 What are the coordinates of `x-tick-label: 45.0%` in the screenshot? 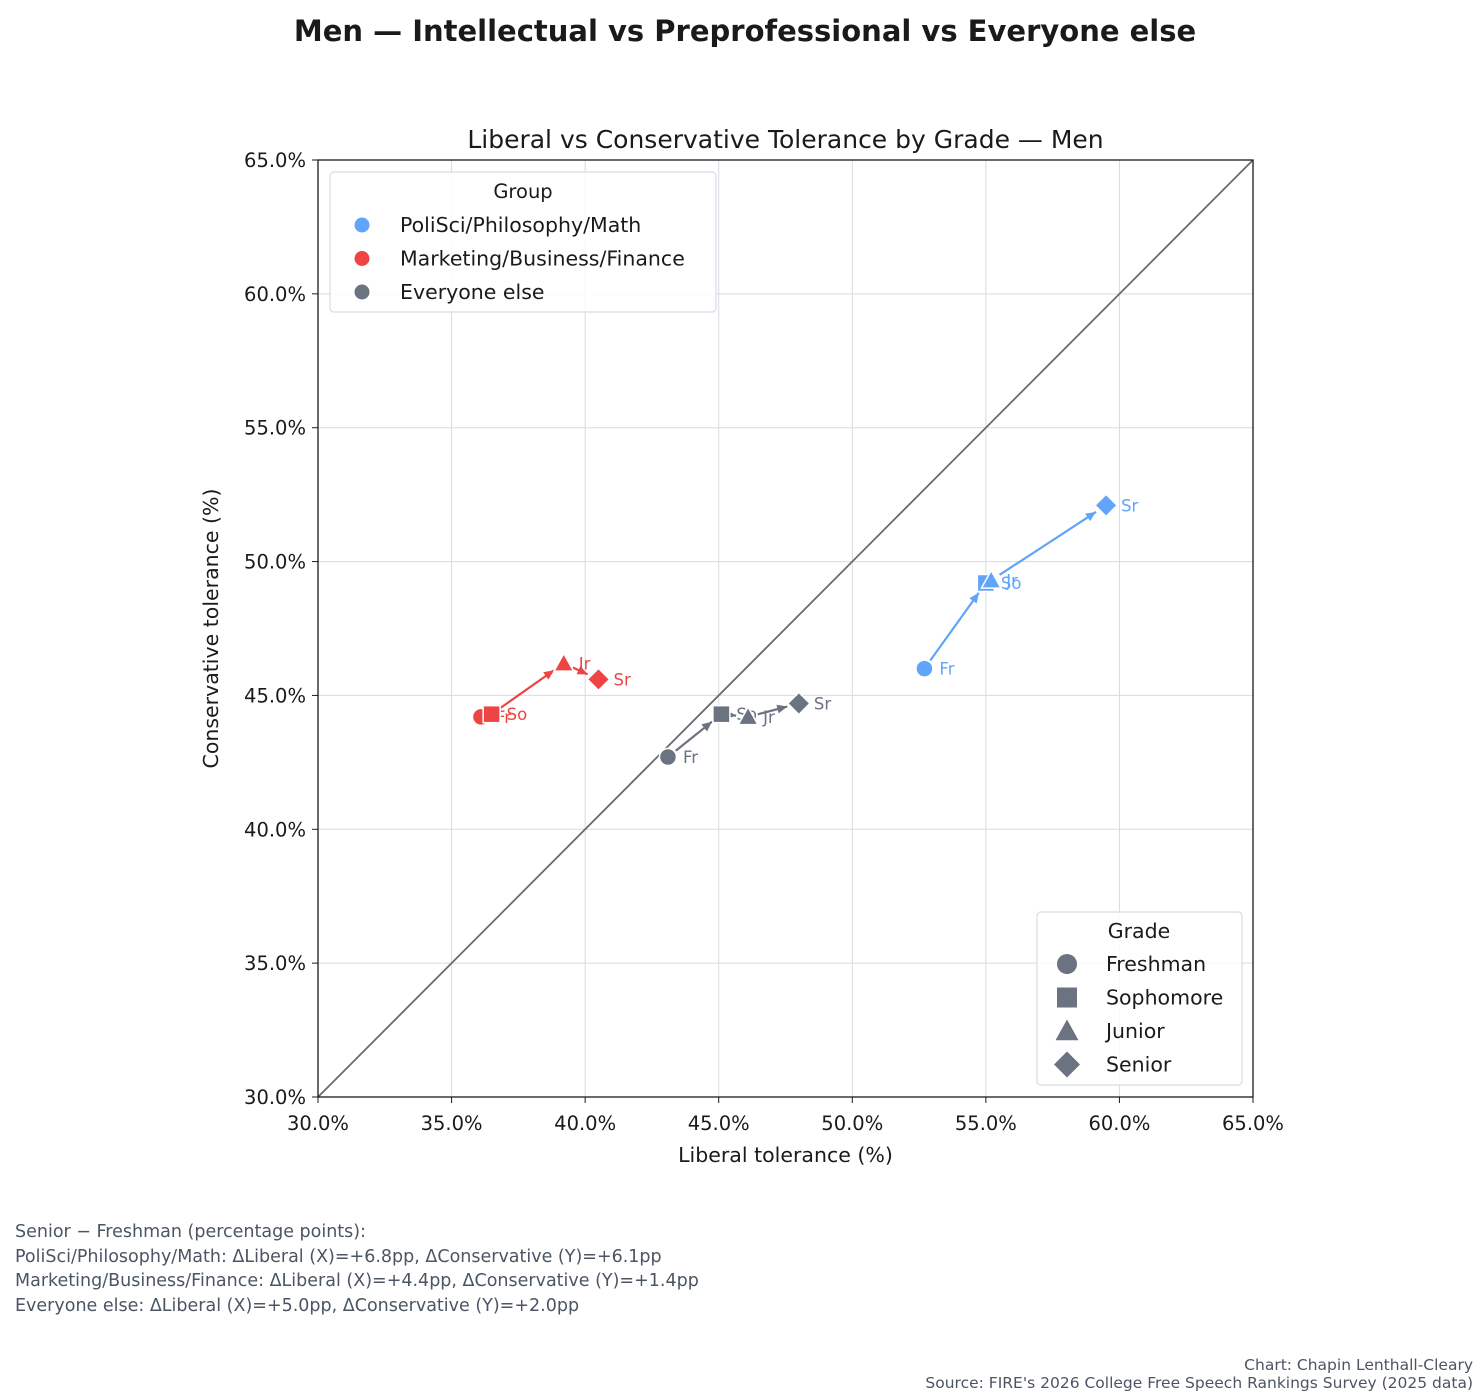 It's located at (719, 1123).